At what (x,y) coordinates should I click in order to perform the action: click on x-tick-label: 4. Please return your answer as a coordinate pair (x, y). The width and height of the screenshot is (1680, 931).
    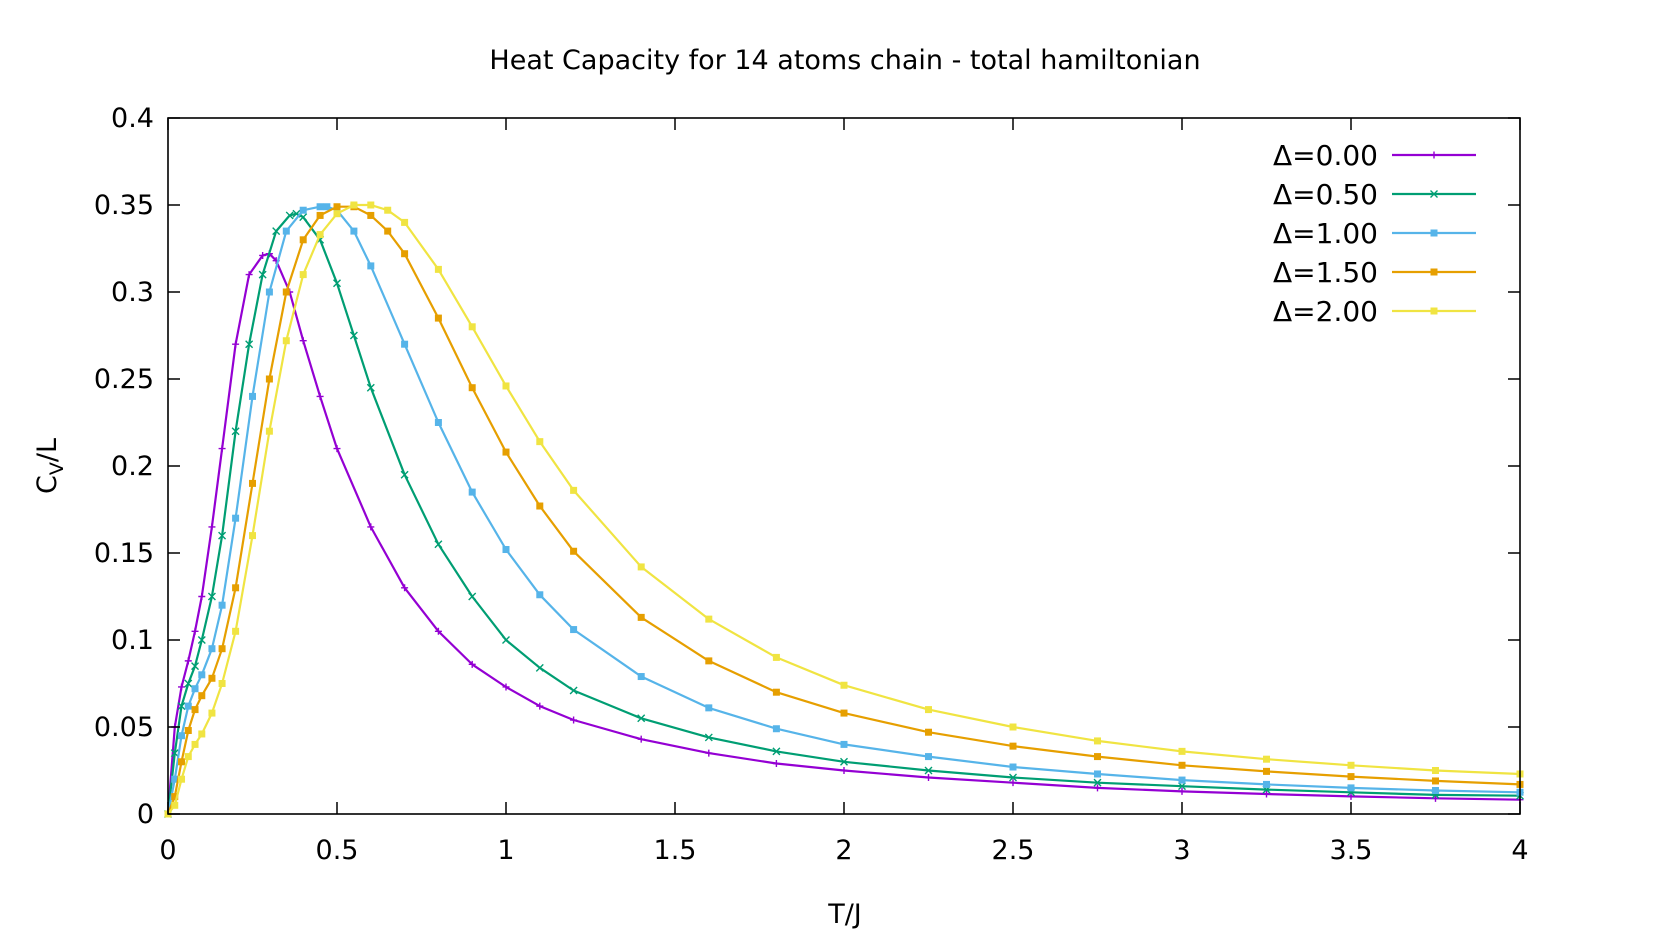
    Looking at the image, I should click on (1519, 850).